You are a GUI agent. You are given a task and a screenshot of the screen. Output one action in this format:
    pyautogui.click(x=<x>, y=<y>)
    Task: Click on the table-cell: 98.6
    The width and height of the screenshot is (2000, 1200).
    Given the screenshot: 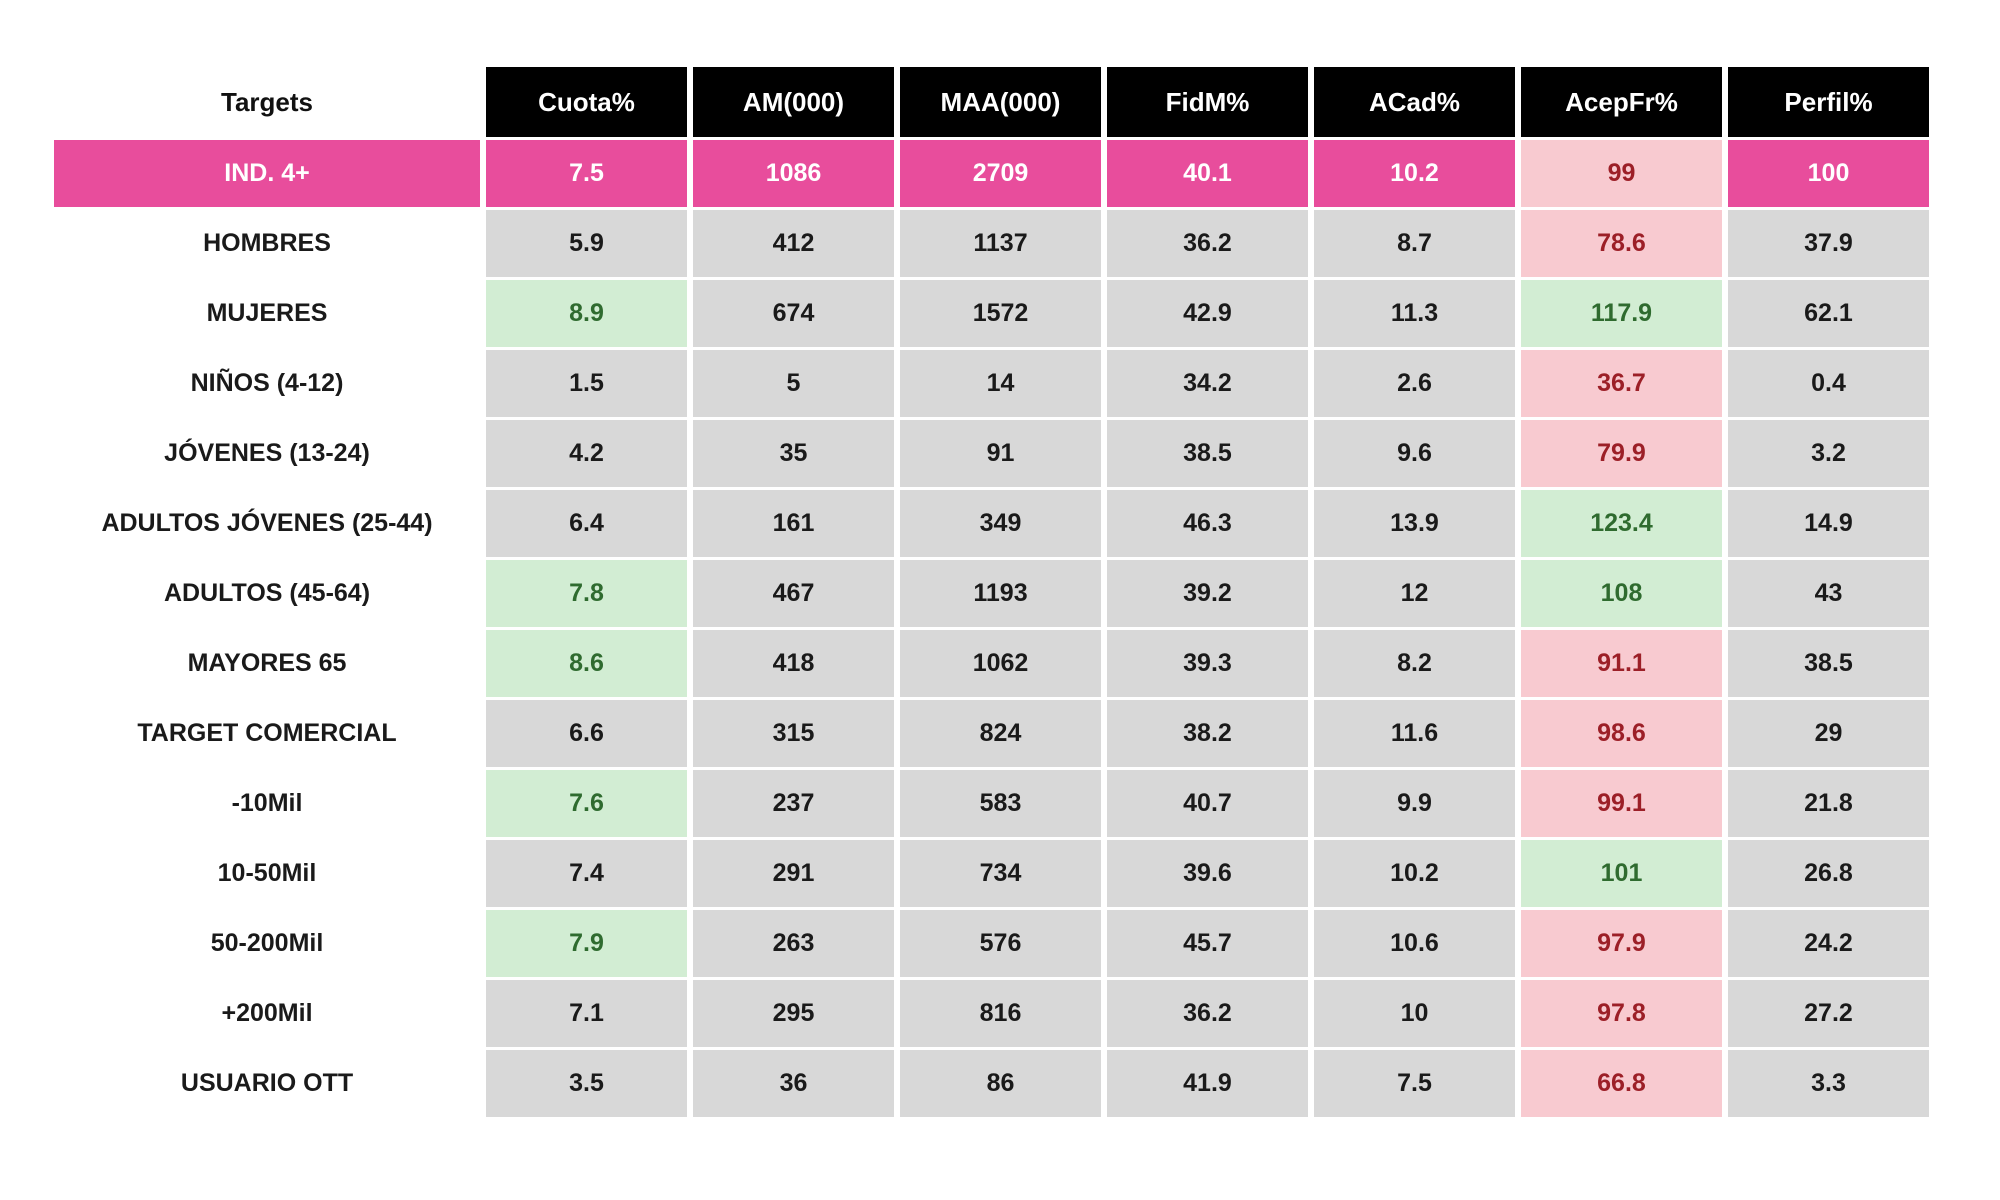 What is the action you would take?
    pyautogui.click(x=1621, y=733)
    